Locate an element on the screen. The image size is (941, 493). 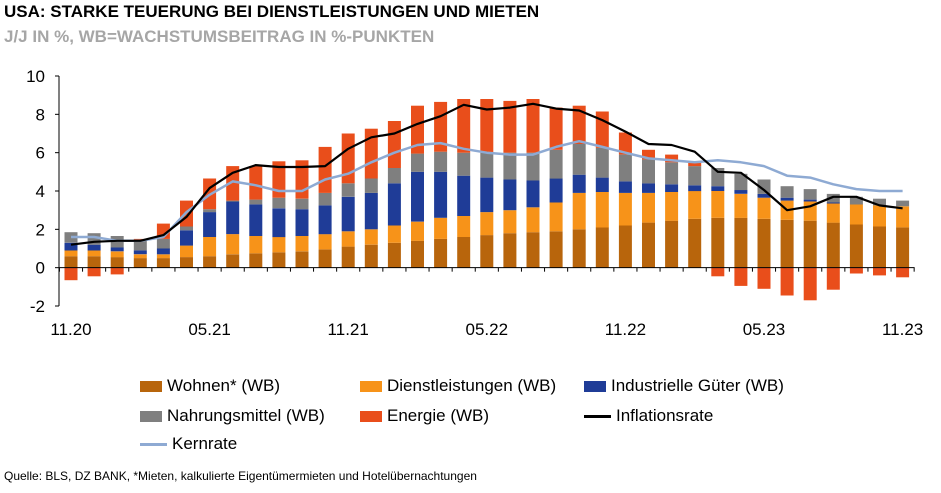
legend-swatch-gueter is located at coordinates (595, 386).